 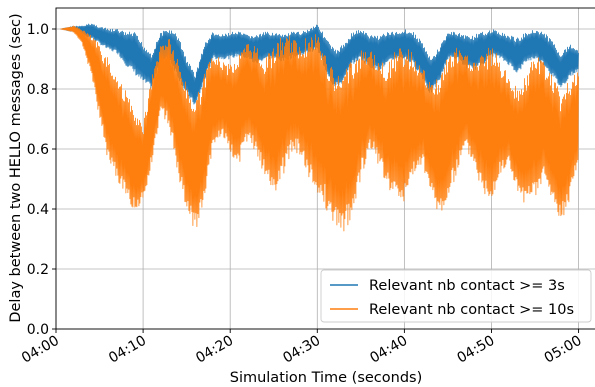 What do you see at coordinates (38, 270) in the screenshot?
I see `y-tick-label: 0.2` at bounding box center [38, 270].